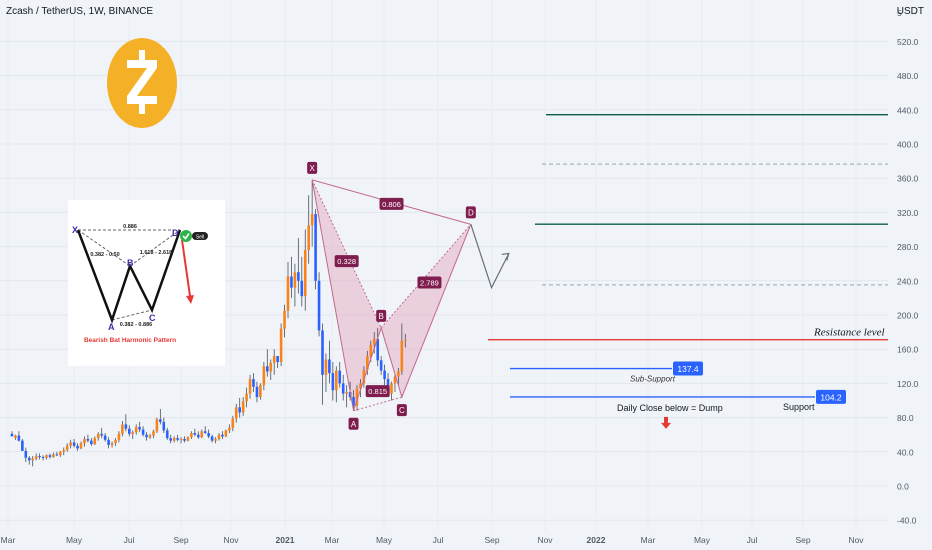 This screenshot has width=932, height=550. I want to click on xab-triangle, so click(347, 295).